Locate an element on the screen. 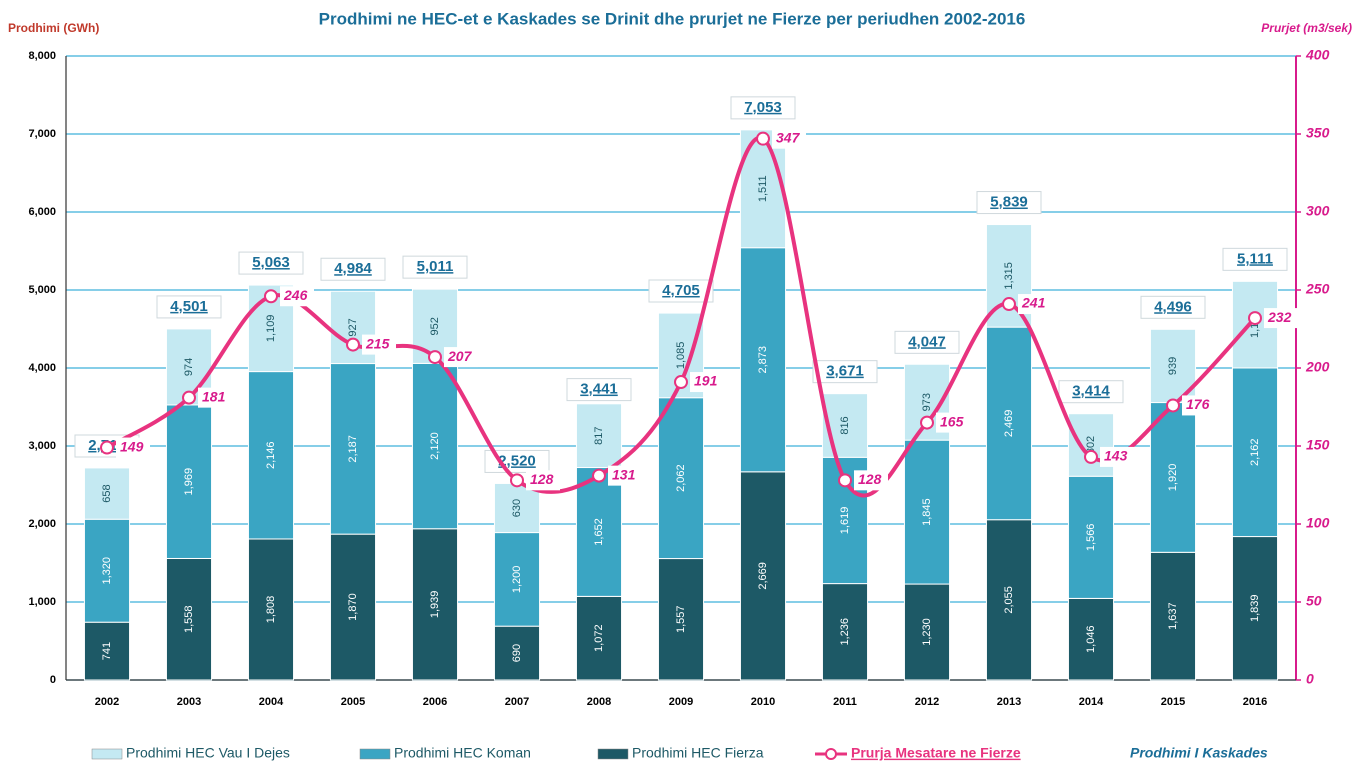 The height and width of the screenshot is (764, 1363). flow-value-label: 347 is located at coordinates (788, 137).